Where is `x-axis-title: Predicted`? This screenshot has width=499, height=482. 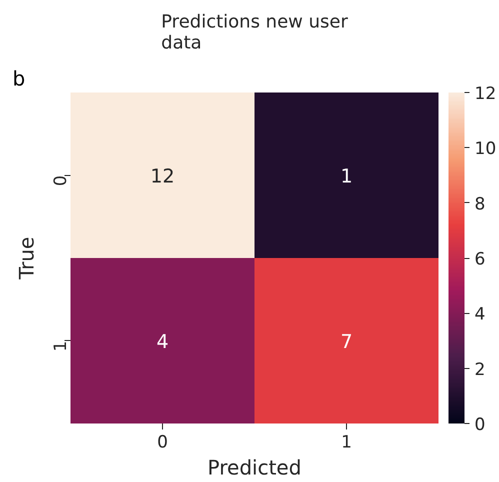
x-axis-title: Predicted is located at coordinates (255, 468).